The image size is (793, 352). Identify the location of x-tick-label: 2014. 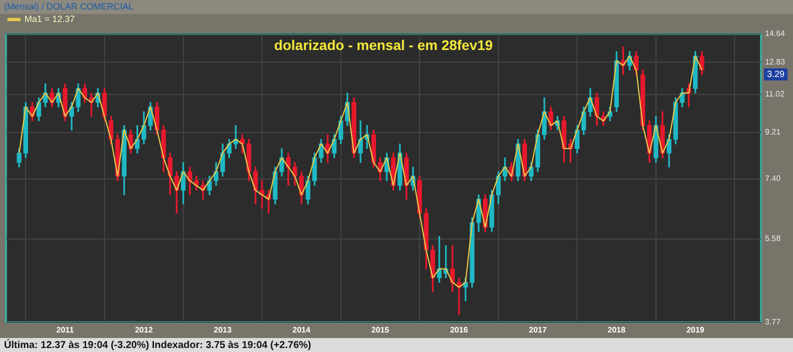
(301, 329).